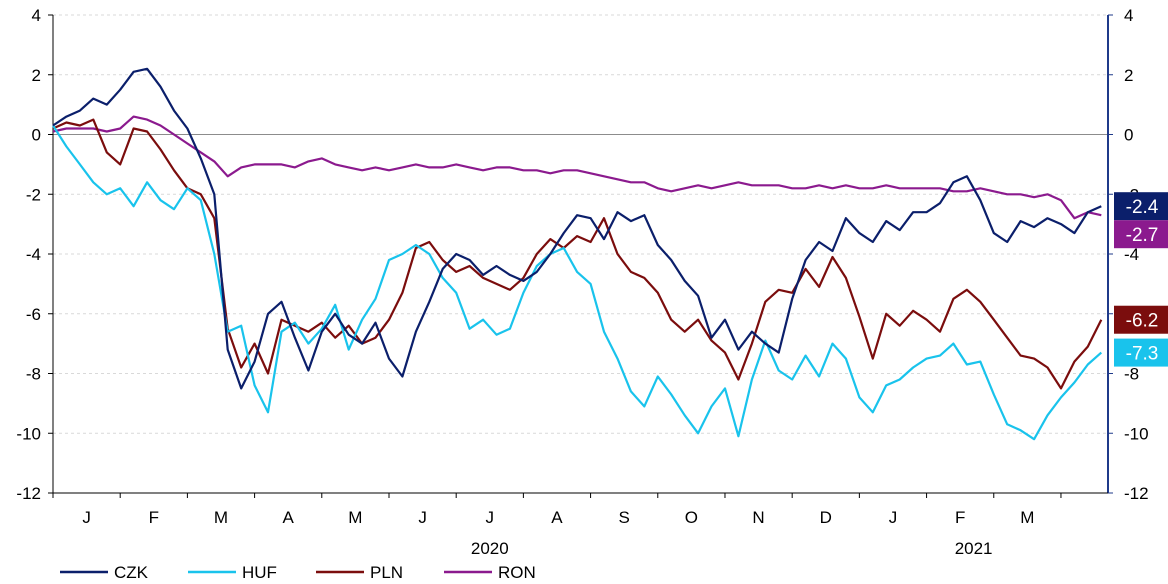  Describe the element at coordinates (28, 433) in the screenshot. I see `y-tick-label: -10` at that location.